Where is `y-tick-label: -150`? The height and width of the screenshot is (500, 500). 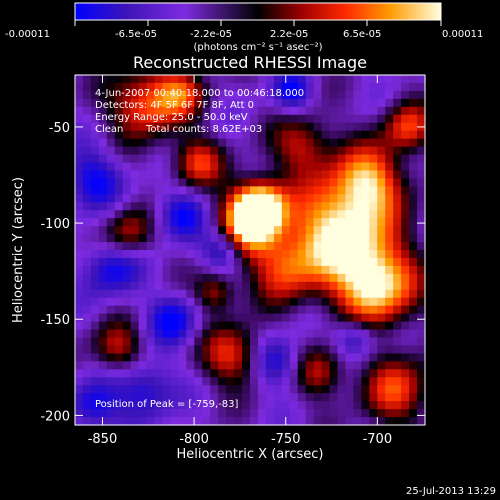
y-tick-label: -150 is located at coordinates (55, 320).